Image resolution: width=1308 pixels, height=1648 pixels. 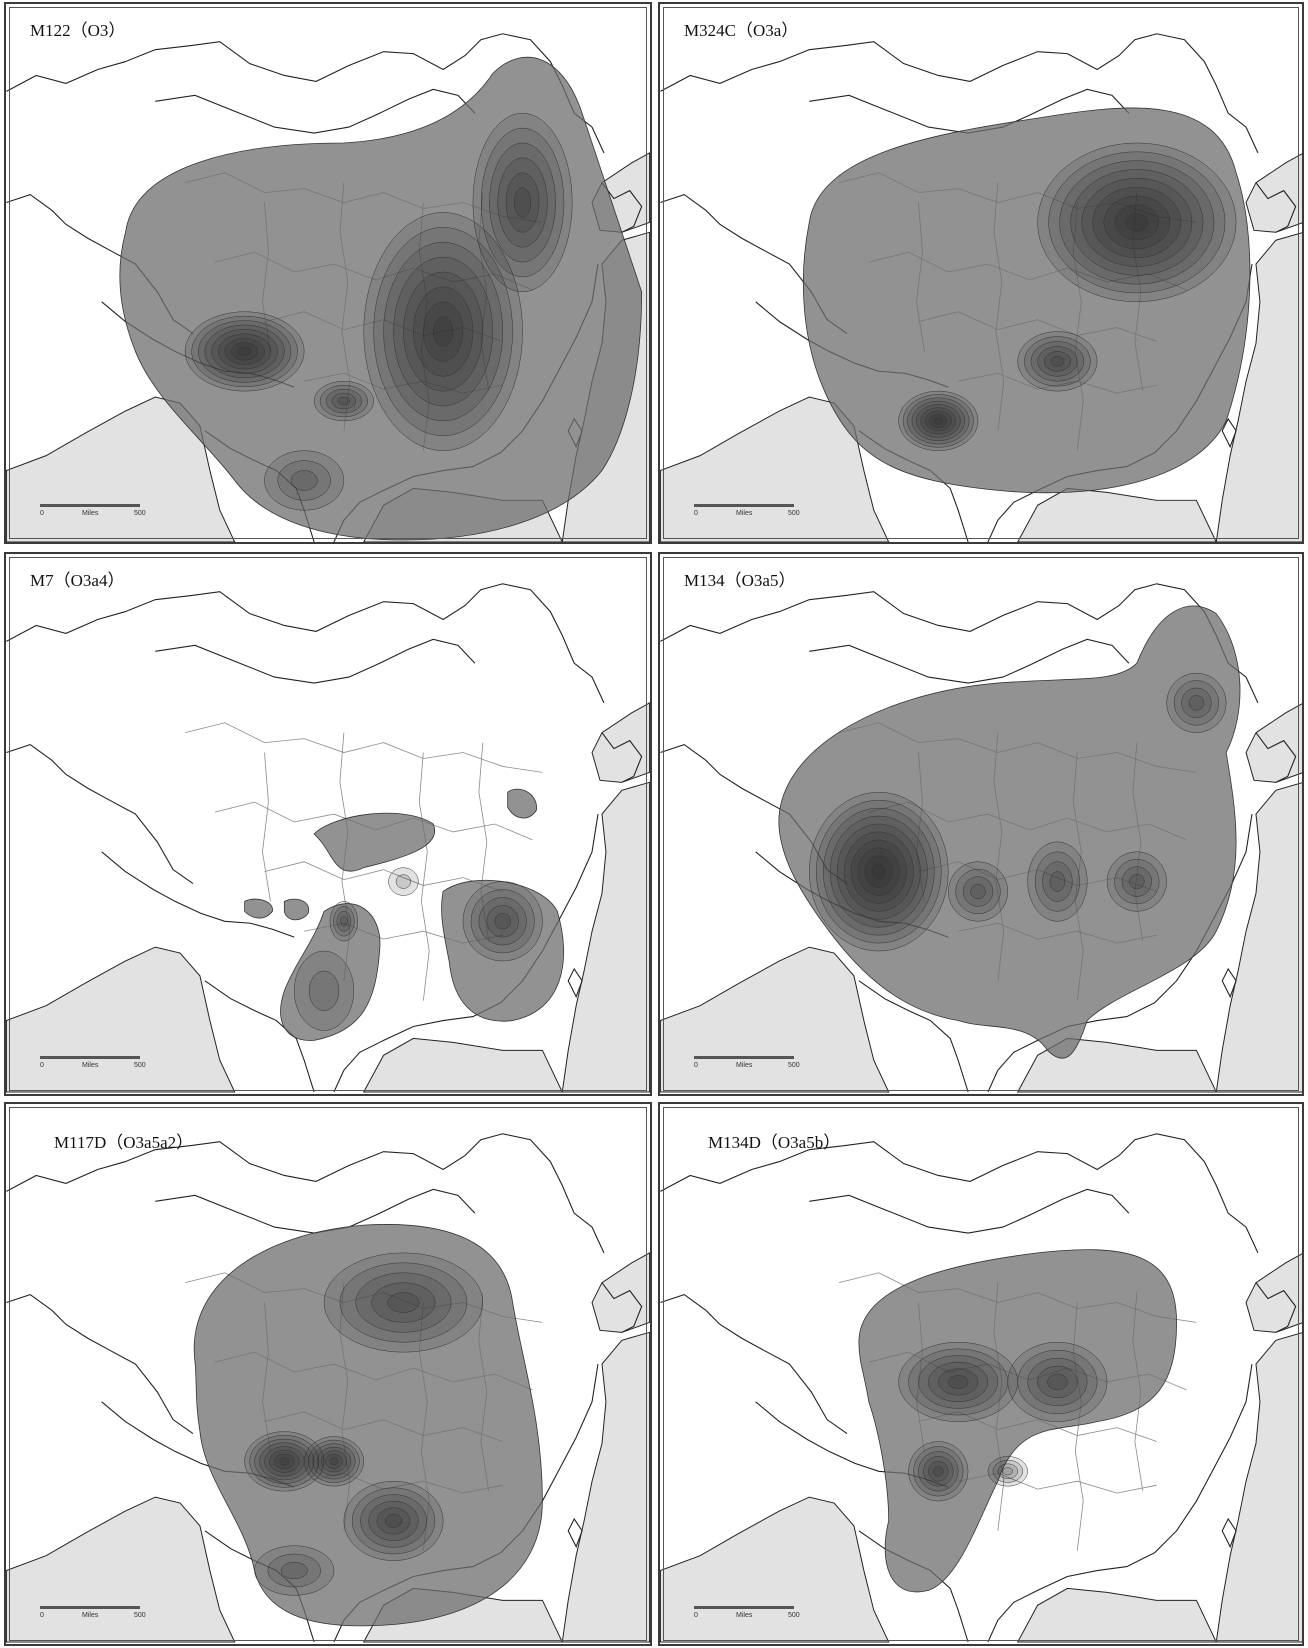 I want to click on panel-title: M134（O3a5）, so click(x=740, y=580).